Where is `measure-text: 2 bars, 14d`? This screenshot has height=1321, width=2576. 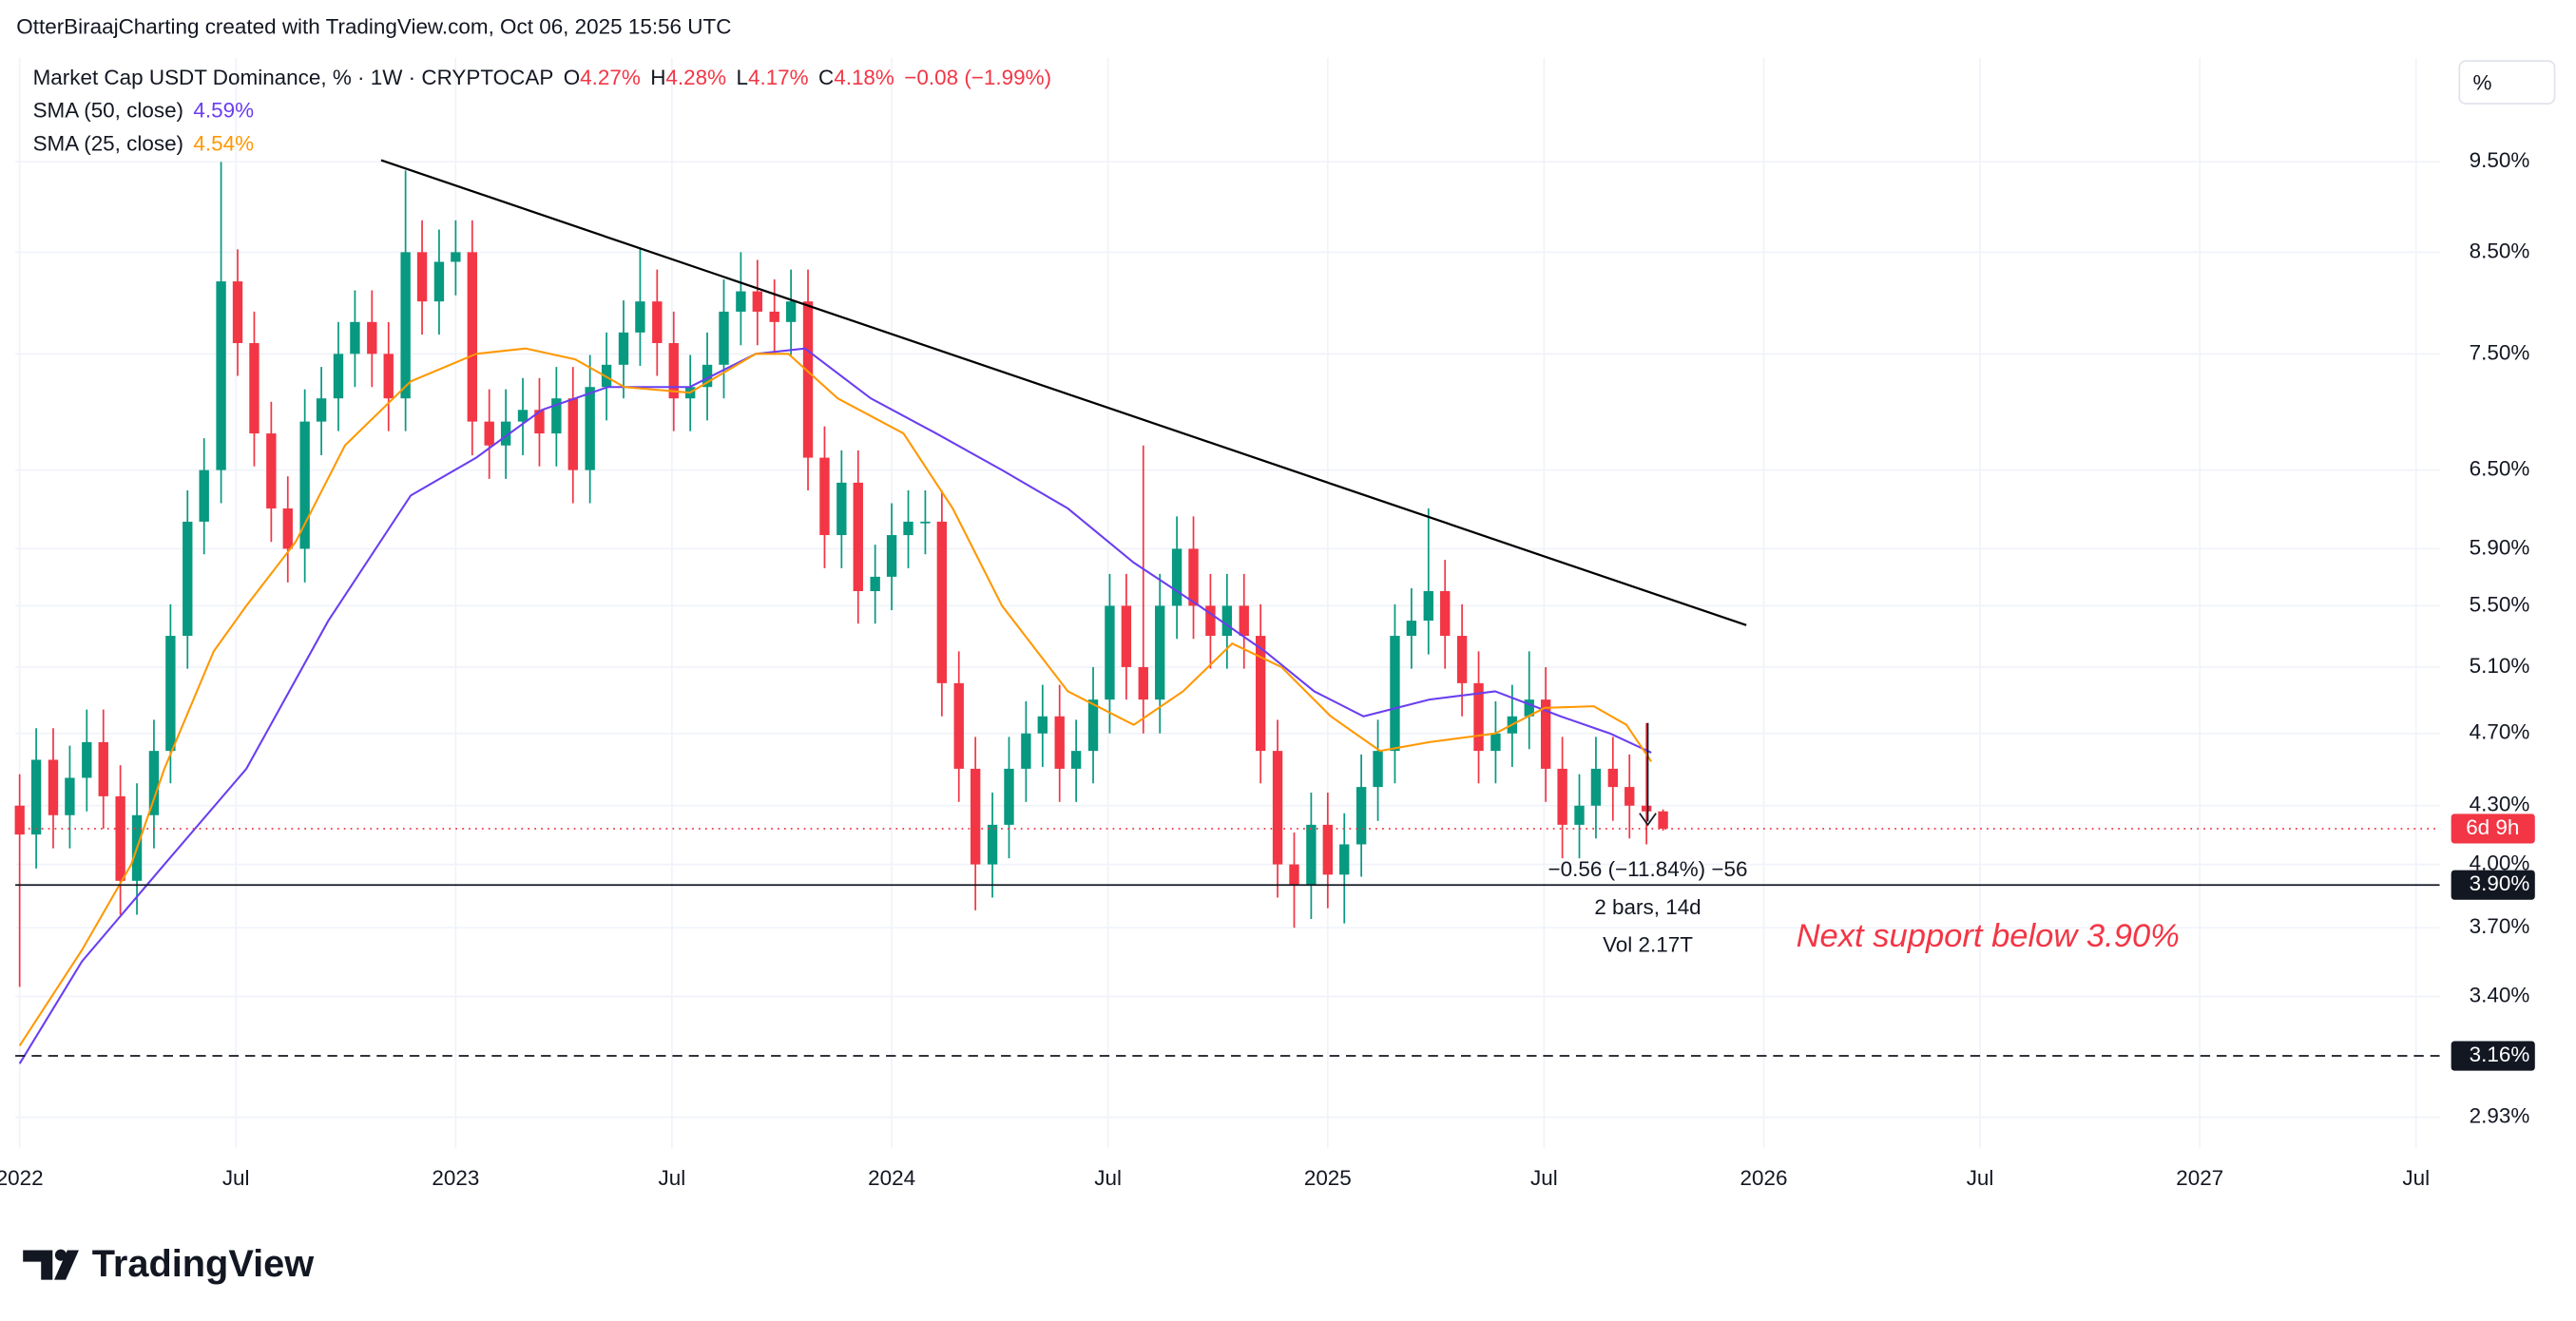
measure-text: 2 bars, 14d is located at coordinates (1647, 907).